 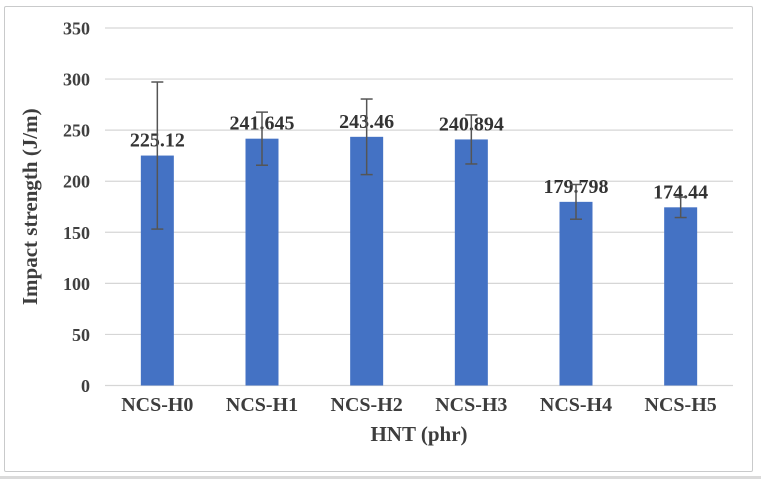 I want to click on y-tick-label: 0, so click(x=85, y=386).